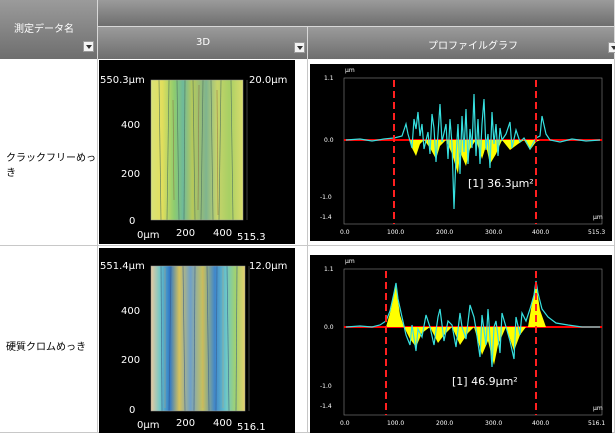  I want to click on row-name: 硬質クロムめっき, so click(46, 347).